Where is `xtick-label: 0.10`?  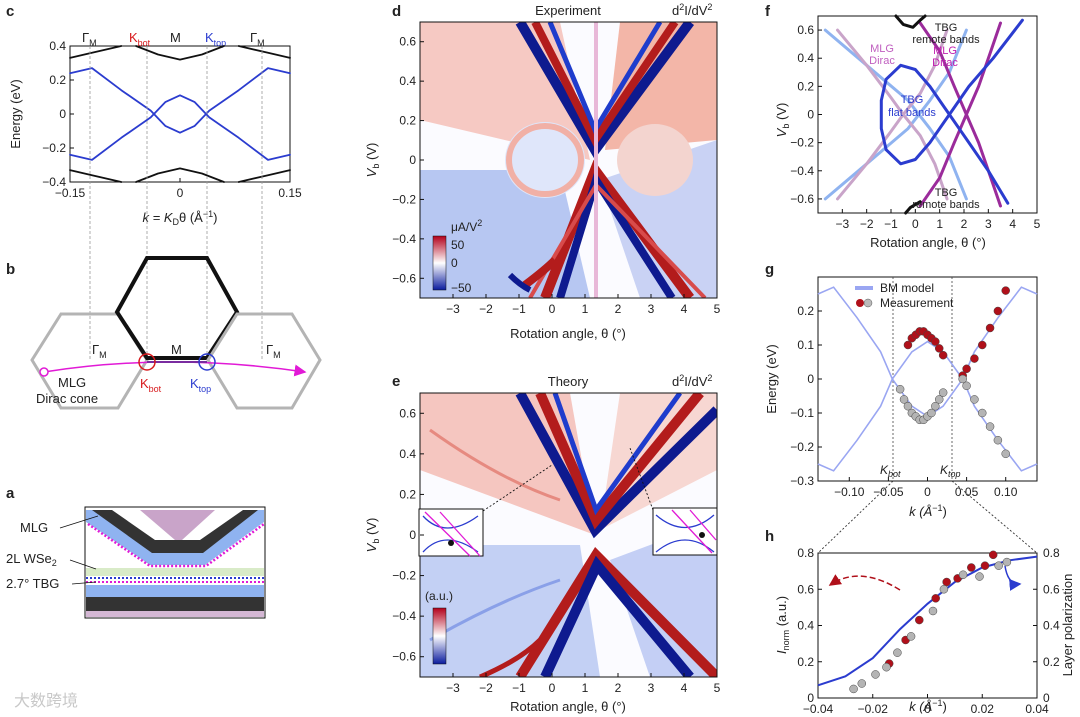
xtick-label: 0.10 is located at coordinates (1006, 492).